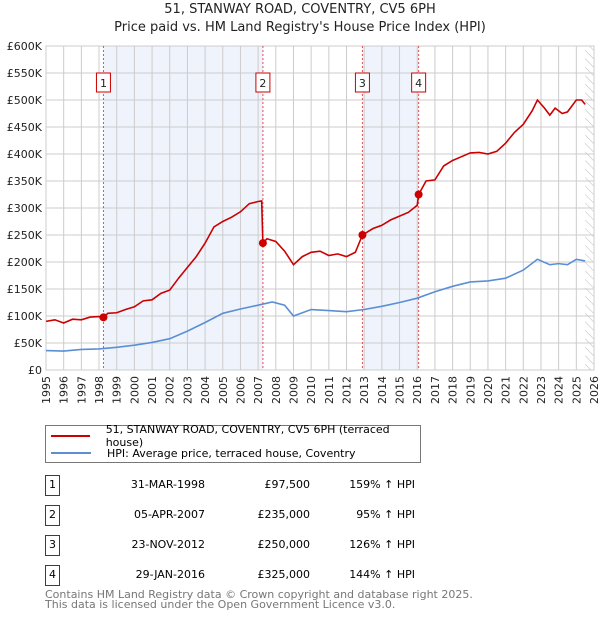 The height and width of the screenshot is (620, 600). I want to click on x-tick-label: 2011, so click(329, 390).